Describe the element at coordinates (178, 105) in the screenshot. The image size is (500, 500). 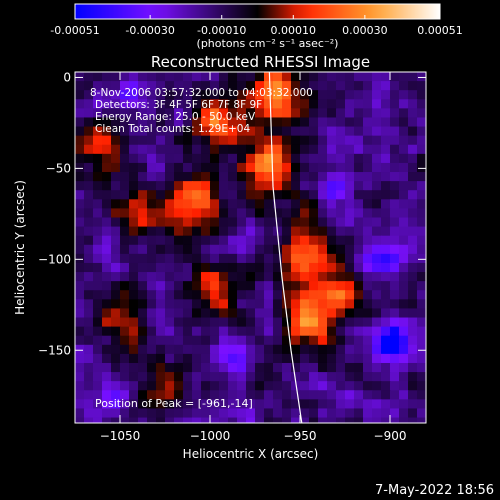
I see `annotation-line: Detectors: 3F 4F 5F 6F 7F 8F 9F` at that location.